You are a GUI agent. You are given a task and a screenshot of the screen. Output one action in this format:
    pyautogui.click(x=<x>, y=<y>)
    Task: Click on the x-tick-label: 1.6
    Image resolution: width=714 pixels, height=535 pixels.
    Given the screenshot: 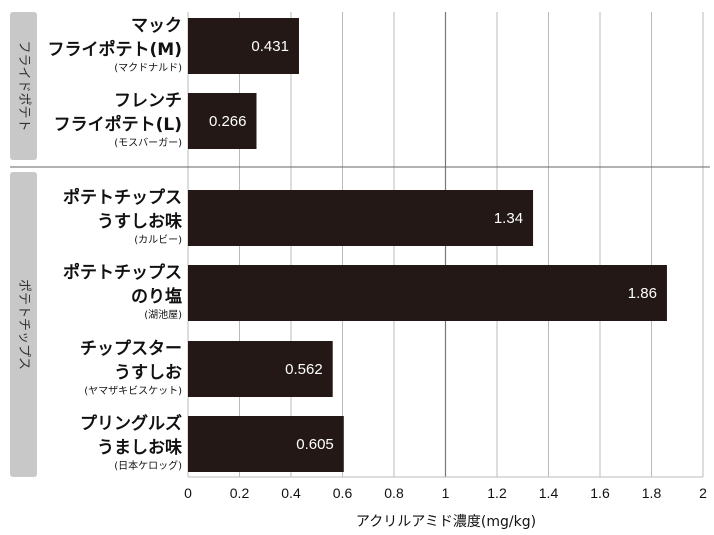 What is the action you would take?
    pyautogui.click(x=600, y=493)
    